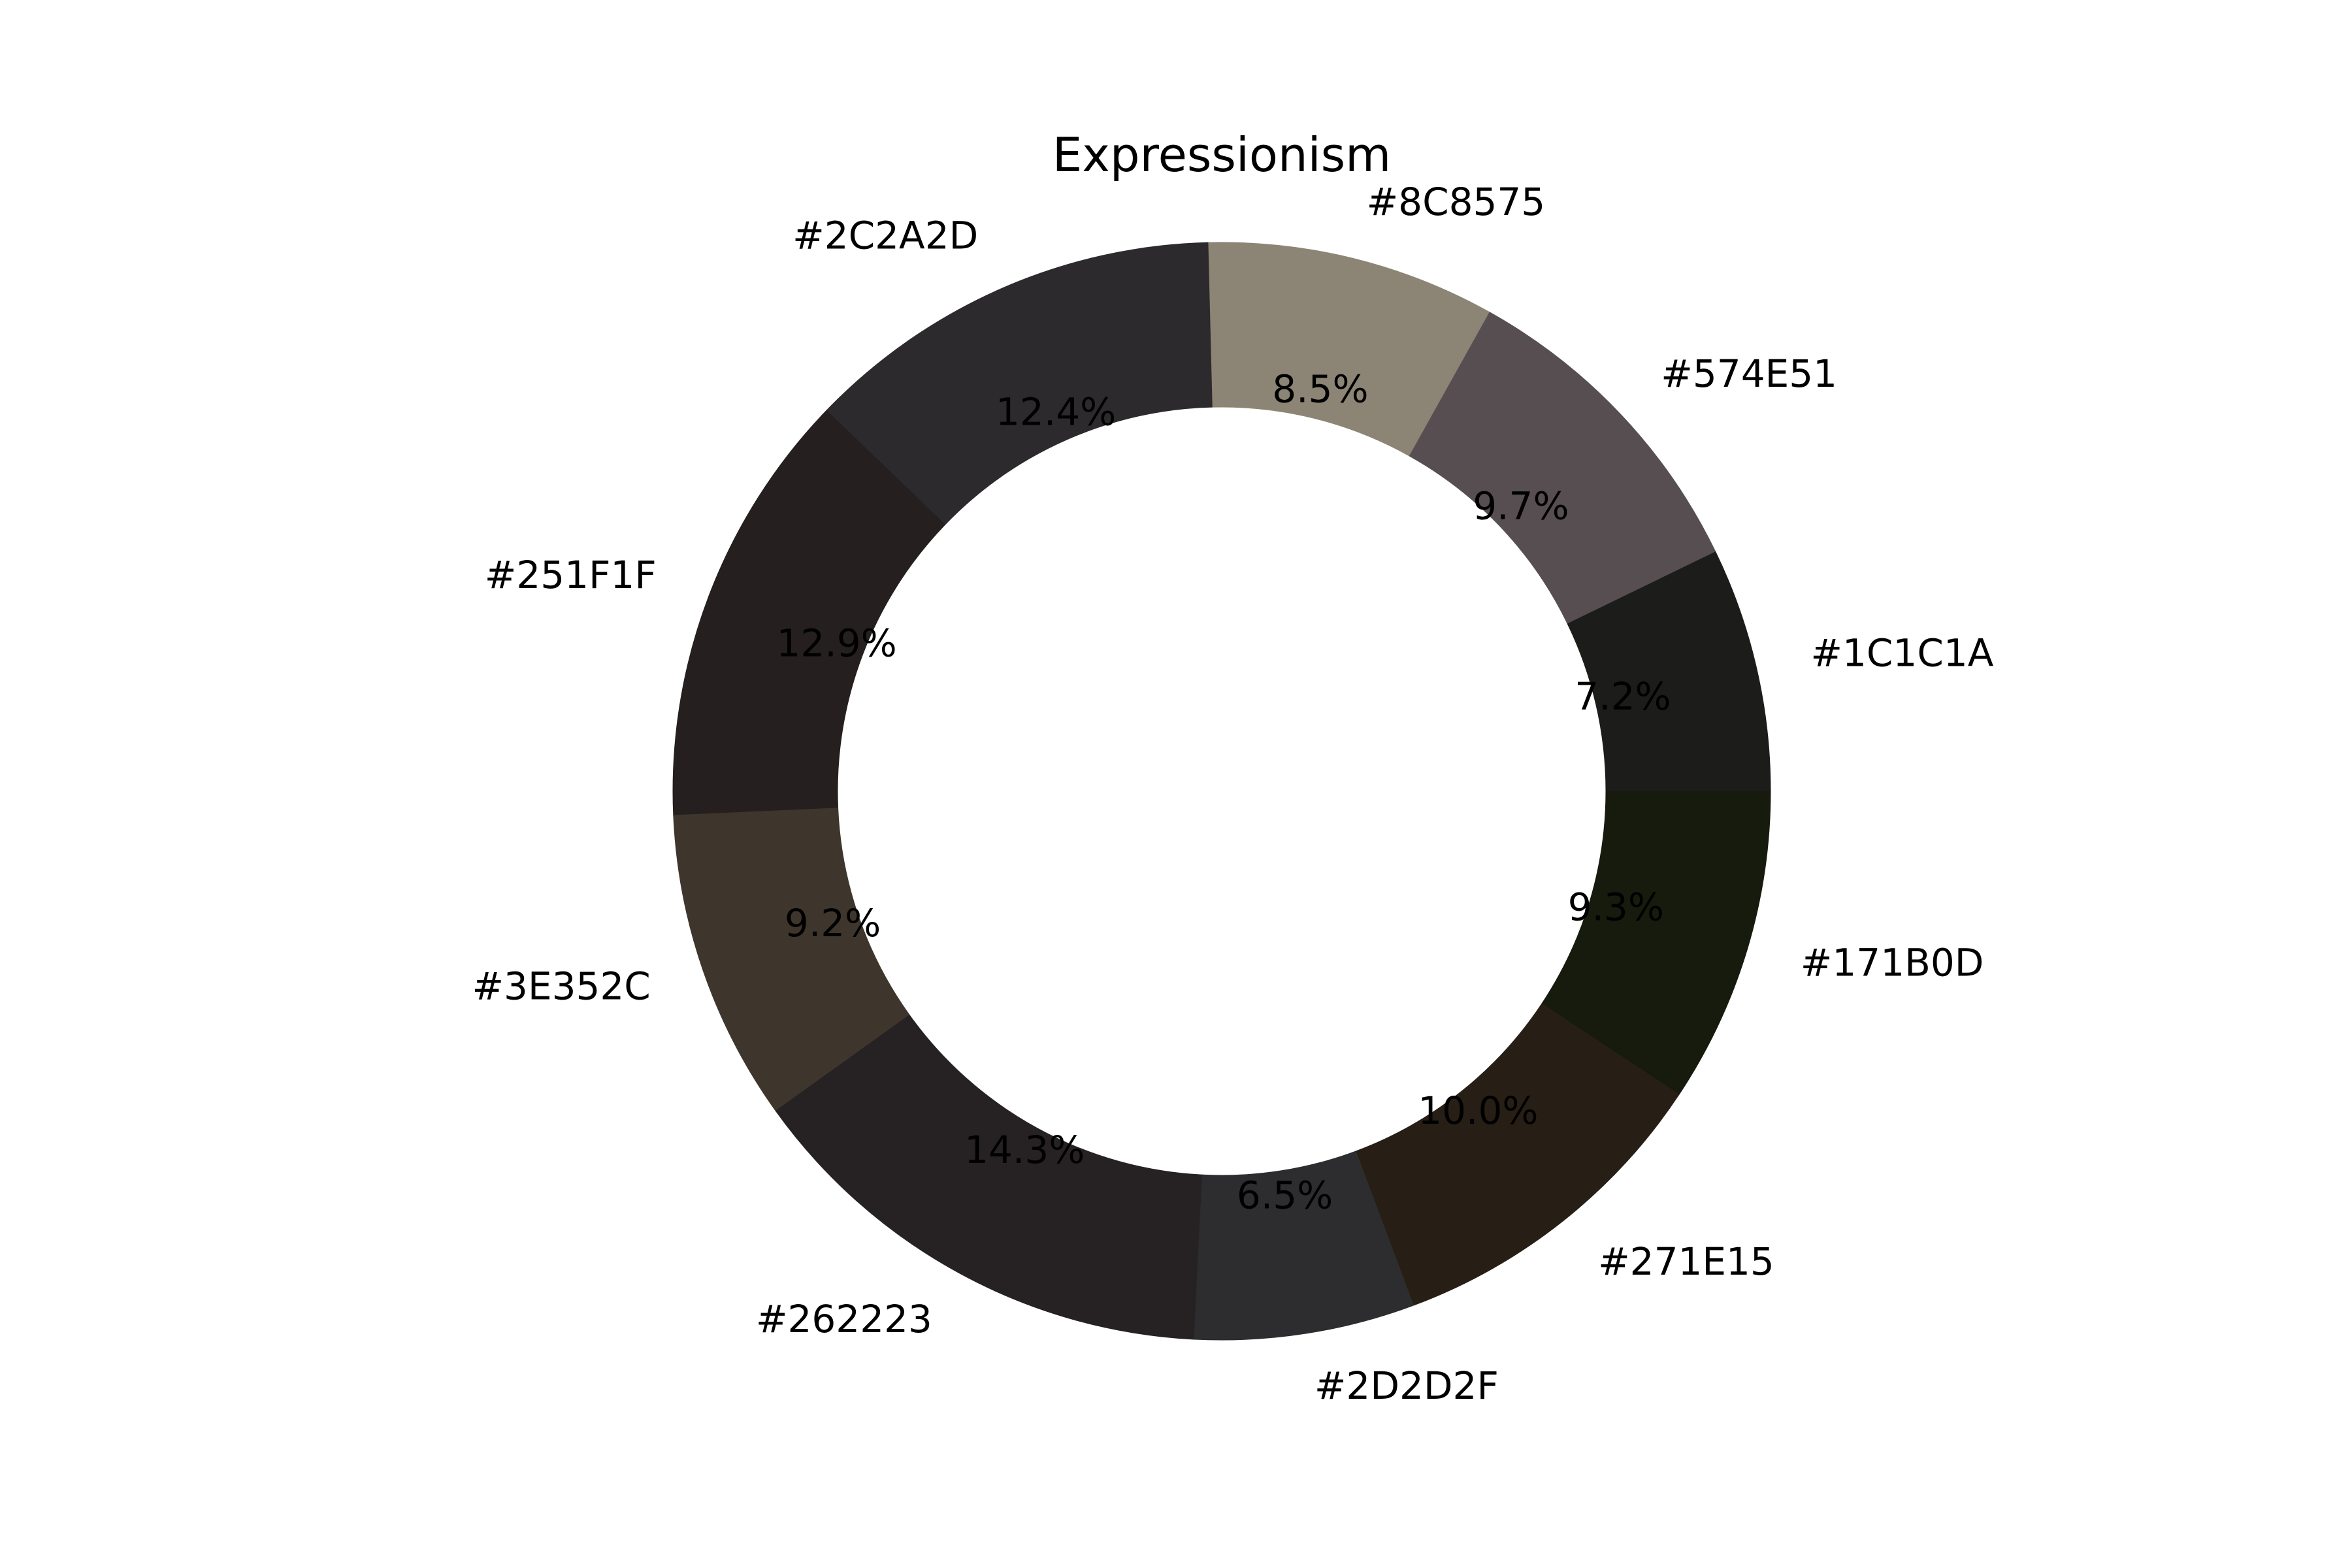 Image resolution: width=2352 pixels, height=1568 pixels. Describe the element at coordinates (1616, 907) in the screenshot. I see `slice-percent-label: 9.3%` at that location.